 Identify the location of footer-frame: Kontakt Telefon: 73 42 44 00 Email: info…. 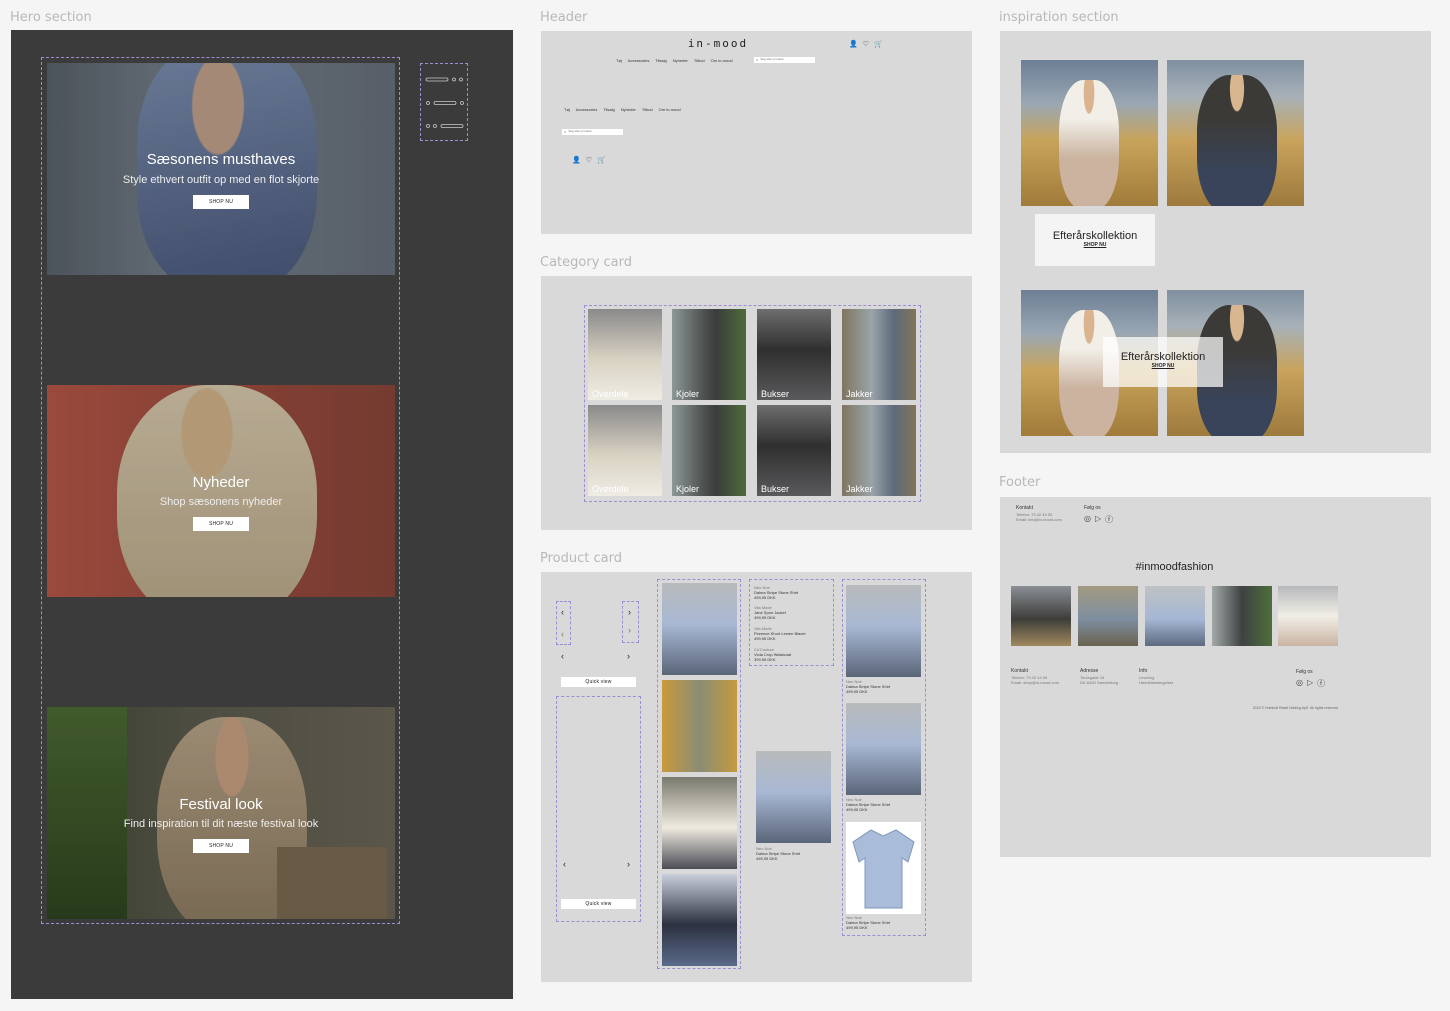
(1215, 677).